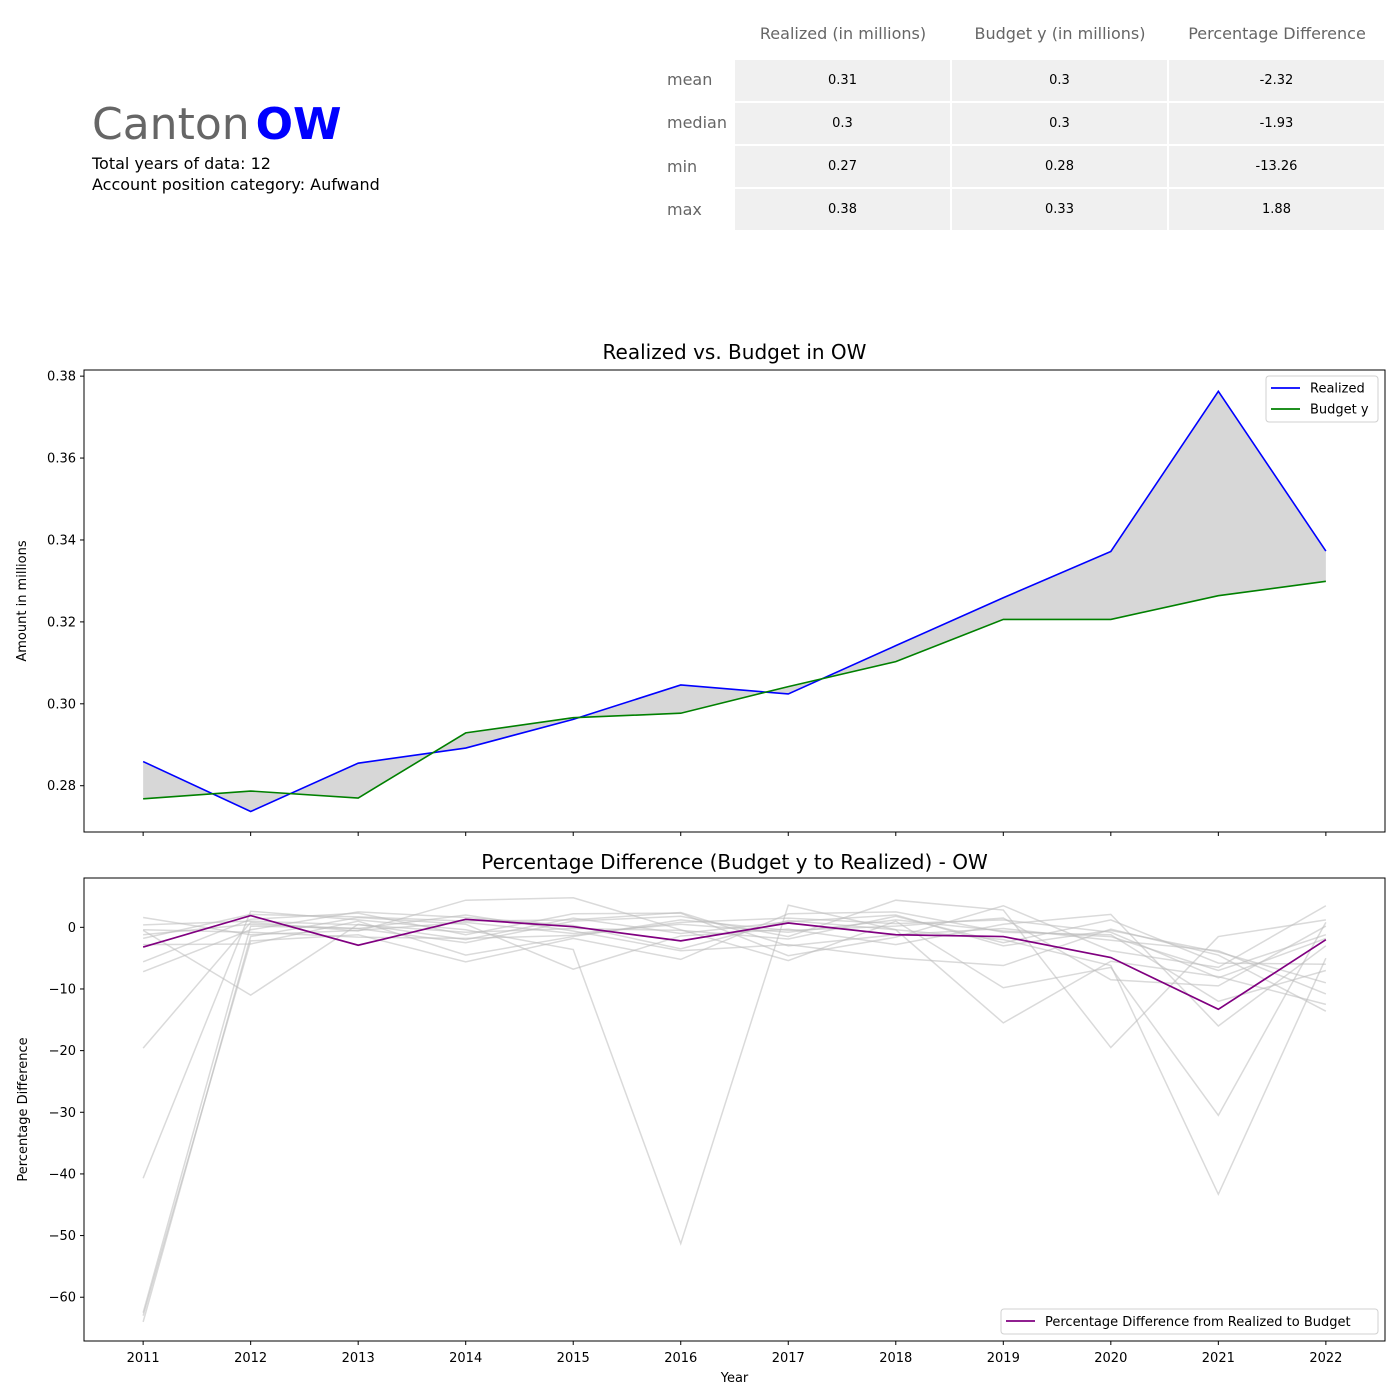  I want to click on canton-title: Canton OW, so click(236, 125).